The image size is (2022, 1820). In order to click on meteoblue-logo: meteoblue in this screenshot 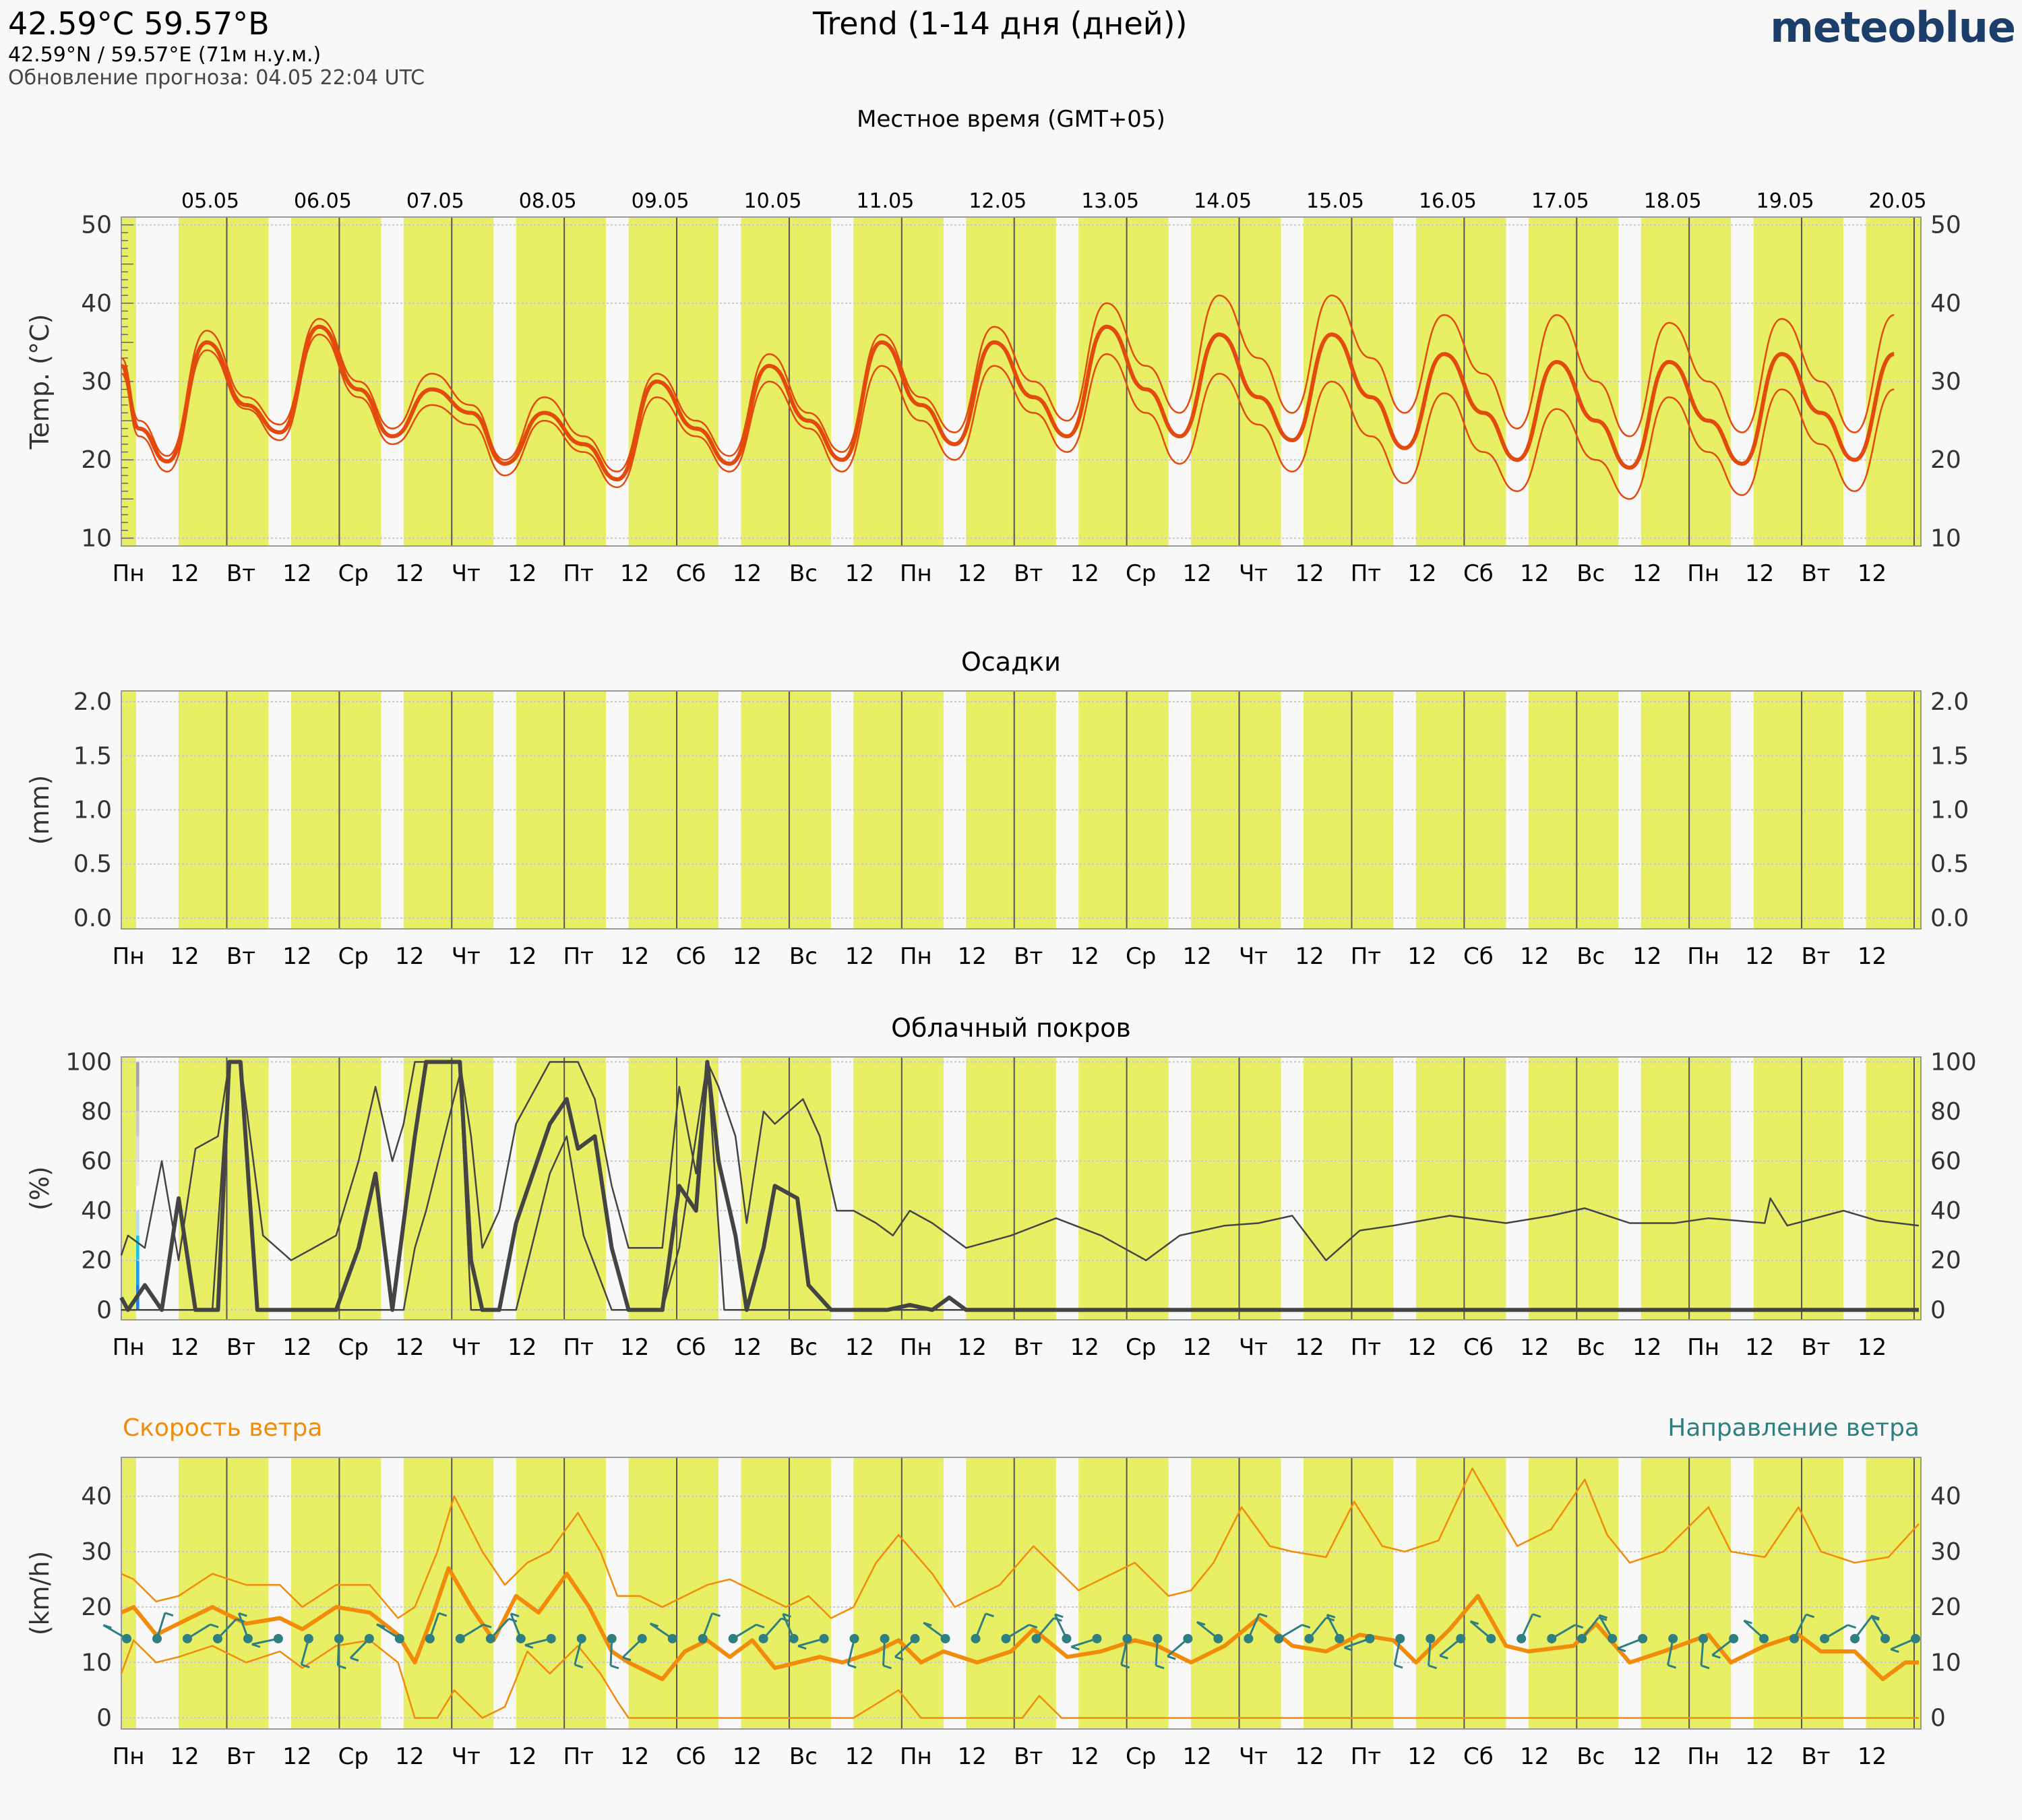, I will do `click(1893, 27)`.